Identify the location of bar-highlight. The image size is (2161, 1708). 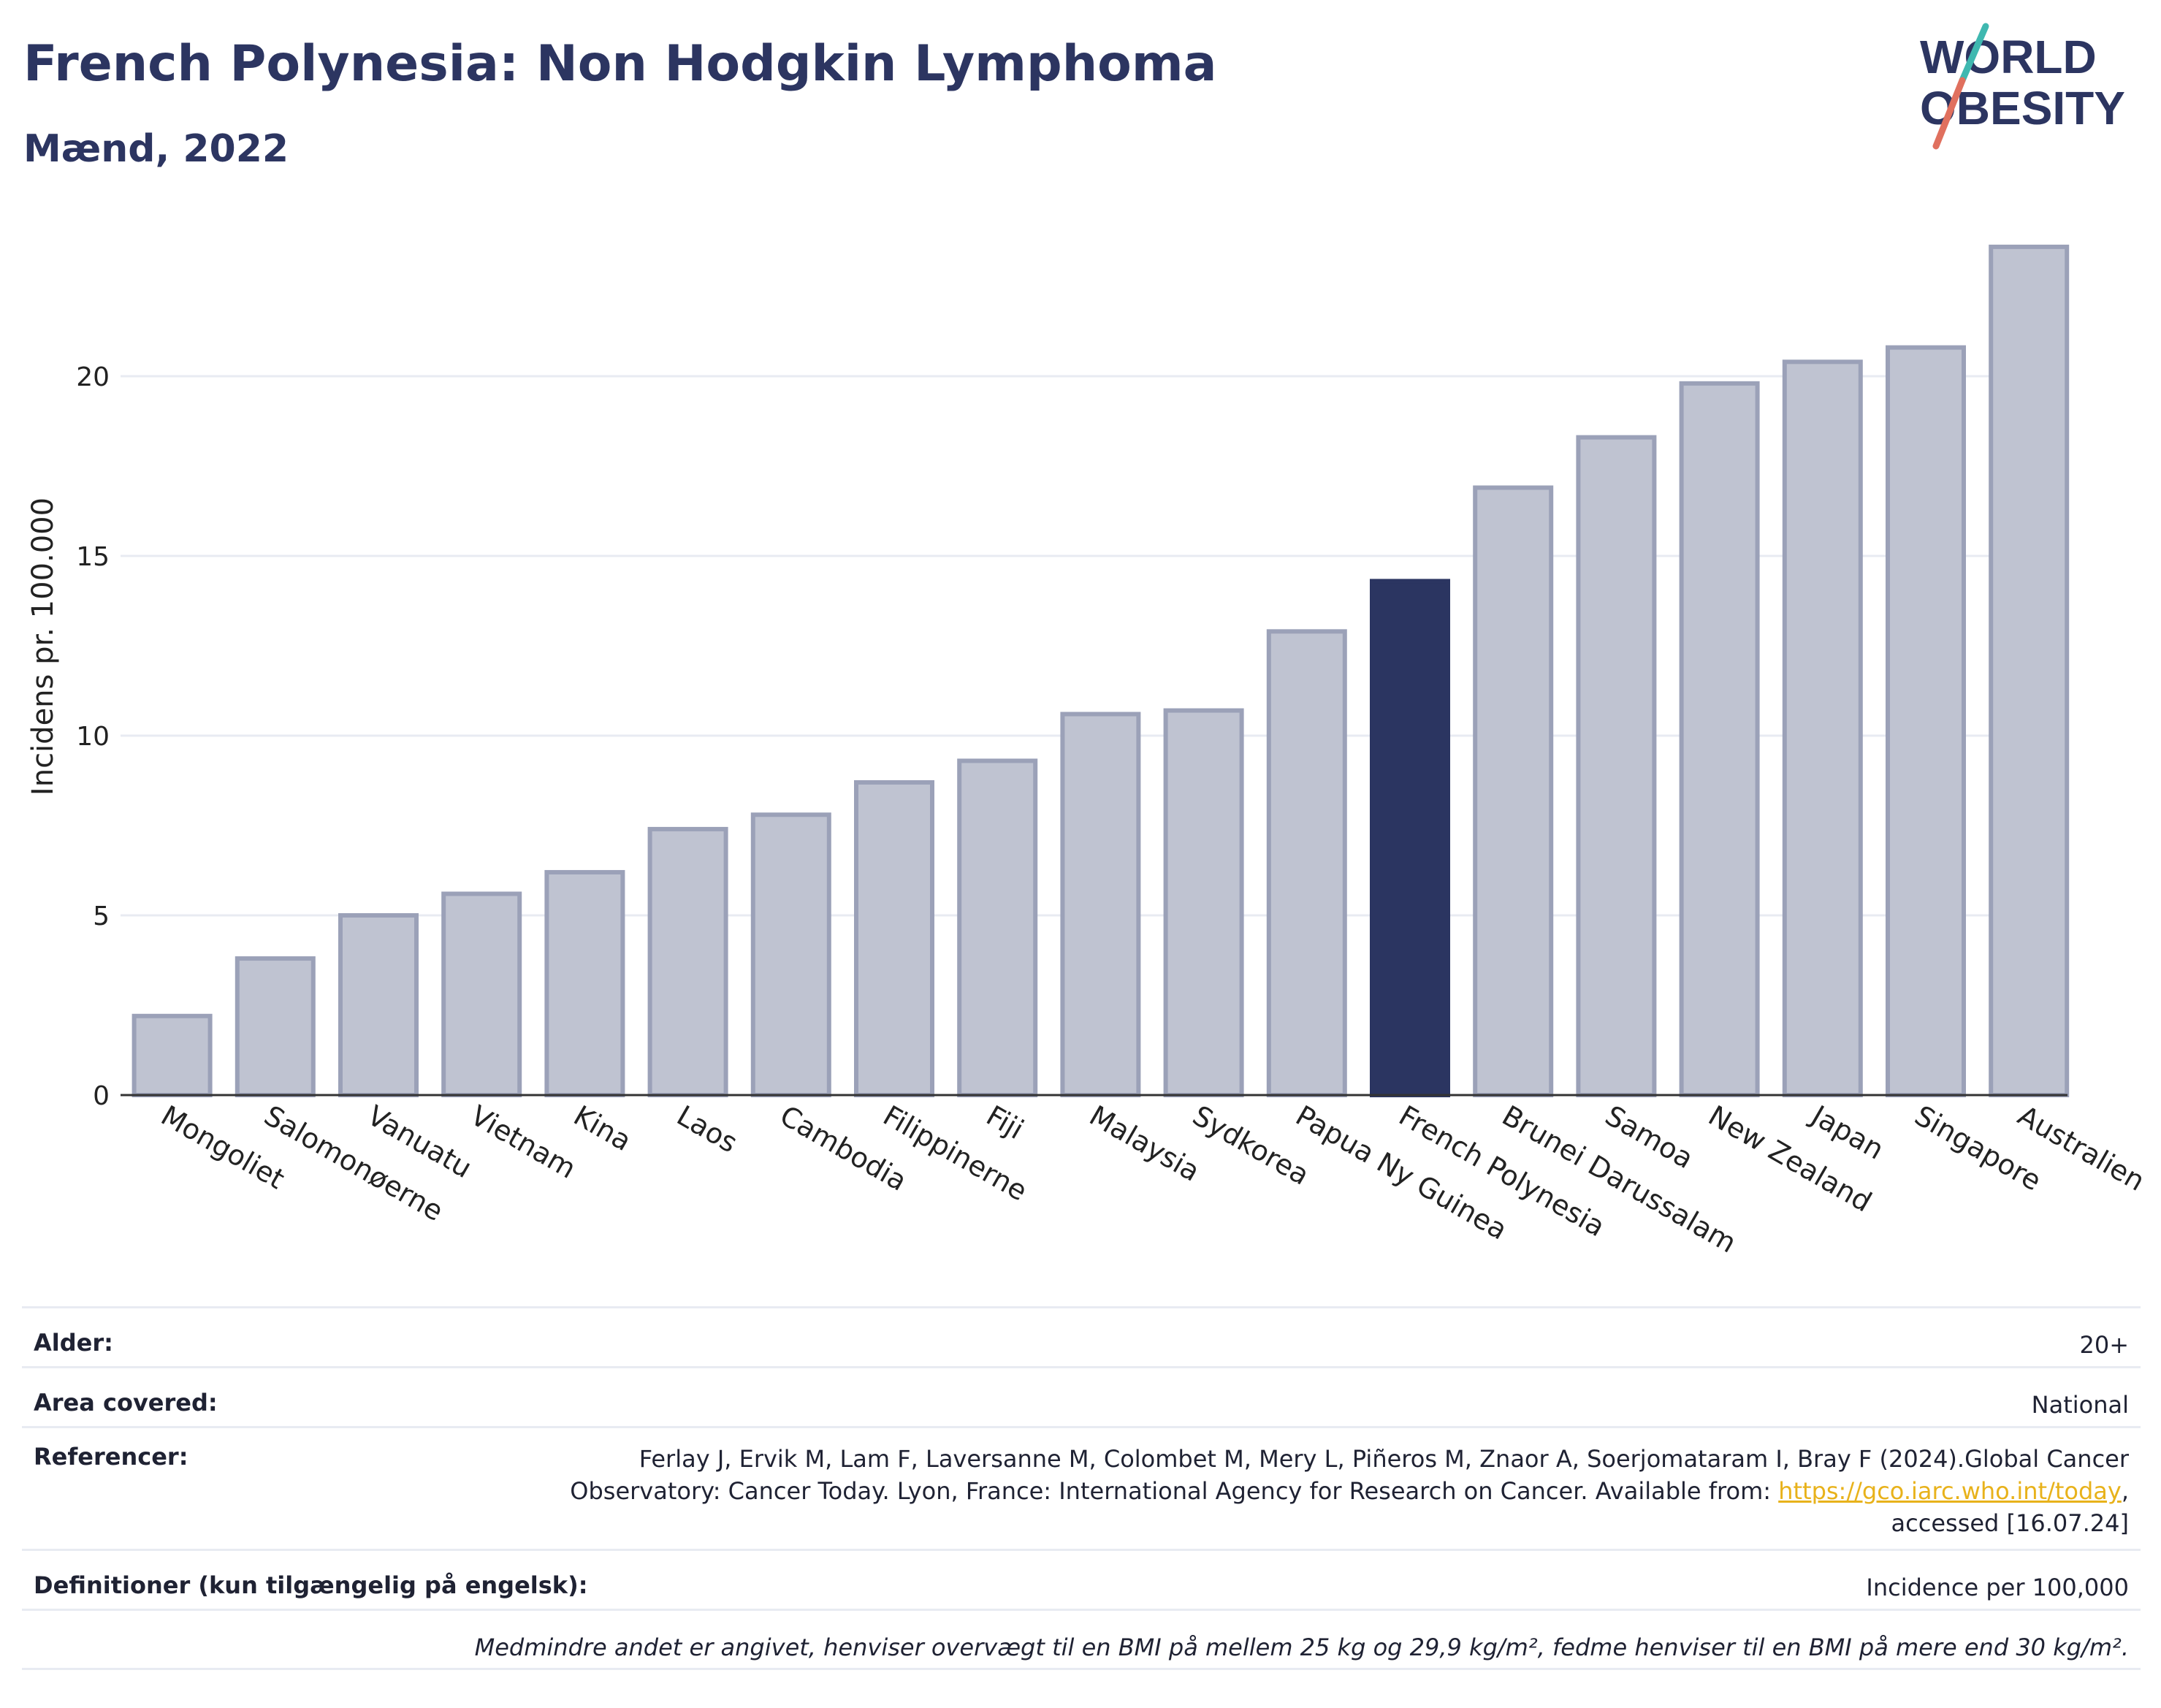
(1410, 838).